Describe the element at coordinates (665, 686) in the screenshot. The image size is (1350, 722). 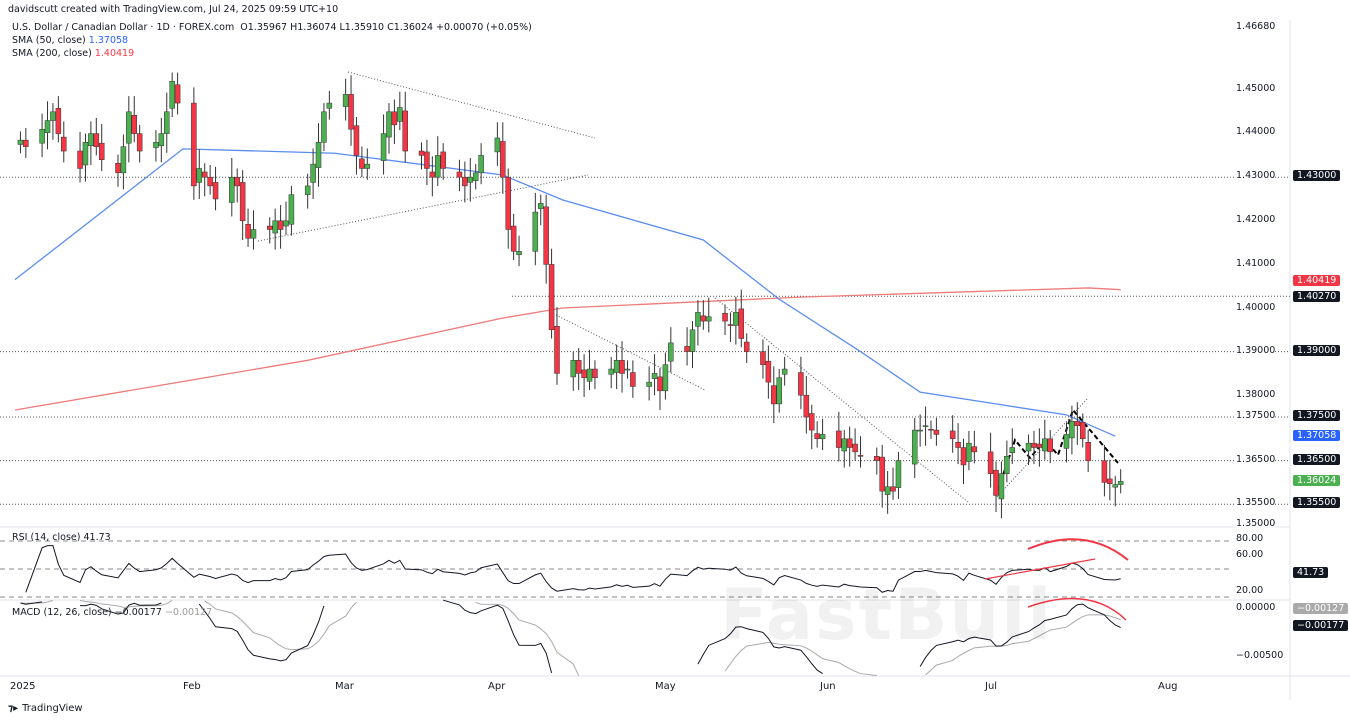
I see `time-label: May` at that location.